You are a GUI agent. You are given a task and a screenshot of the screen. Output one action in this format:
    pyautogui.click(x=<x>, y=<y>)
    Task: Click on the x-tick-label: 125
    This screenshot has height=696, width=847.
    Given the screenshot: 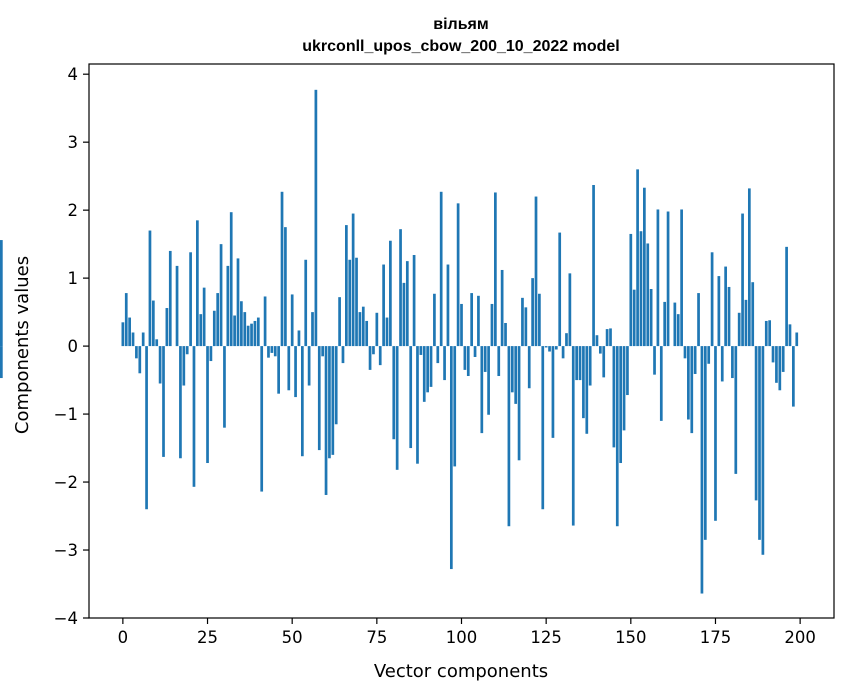 What is the action you would take?
    pyautogui.click(x=546, y=637)
    